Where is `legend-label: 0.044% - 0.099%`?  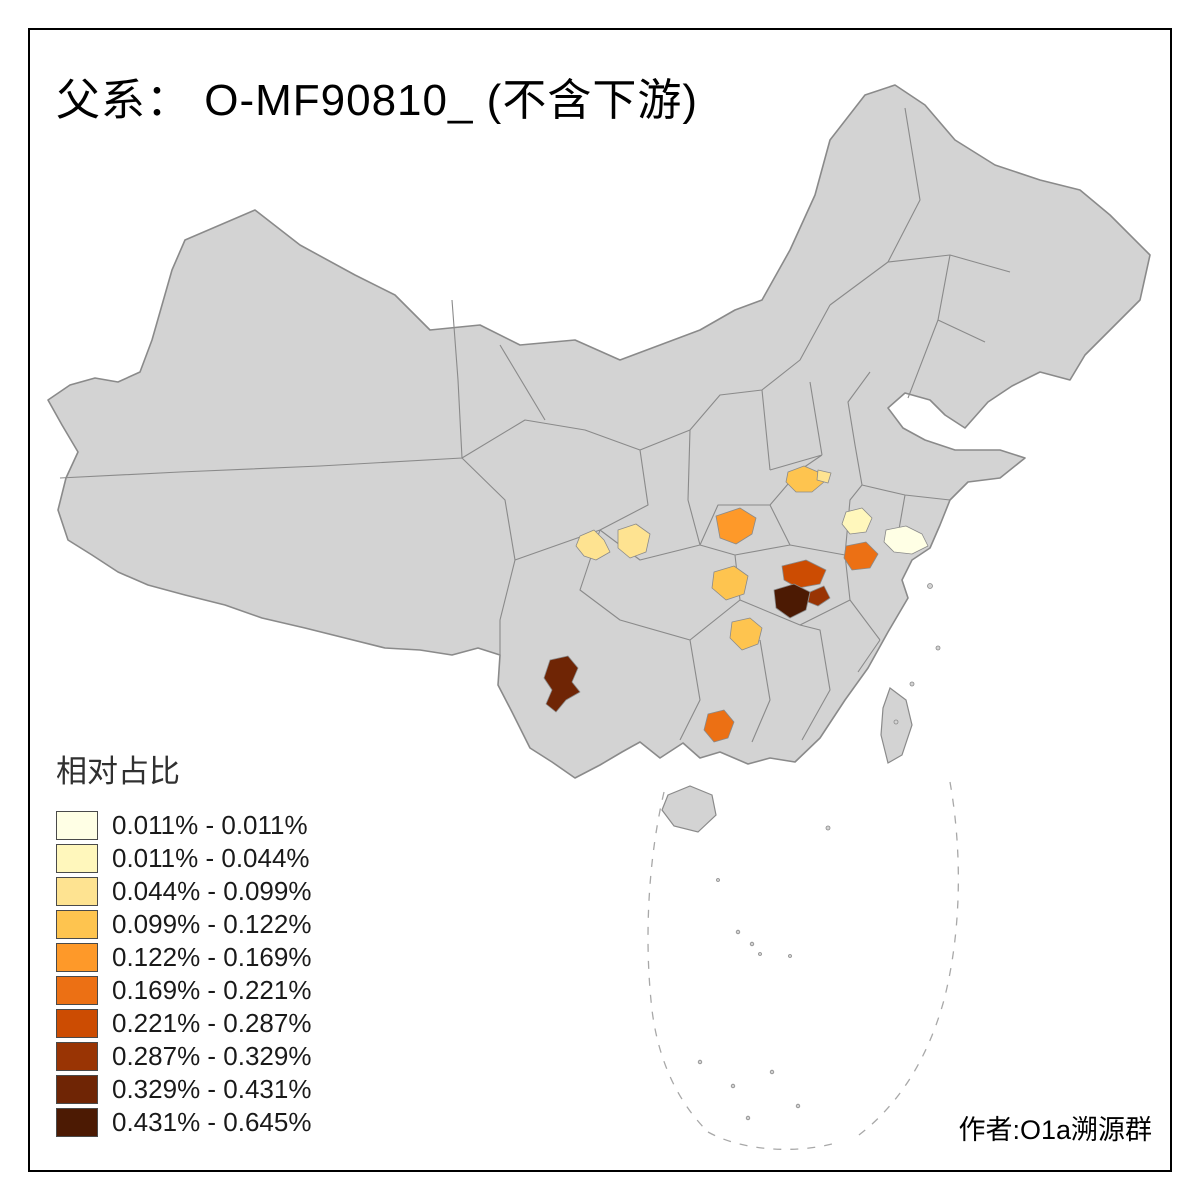
legend-label: 0.044% - 0.099% is located at coordinates (212, 891).